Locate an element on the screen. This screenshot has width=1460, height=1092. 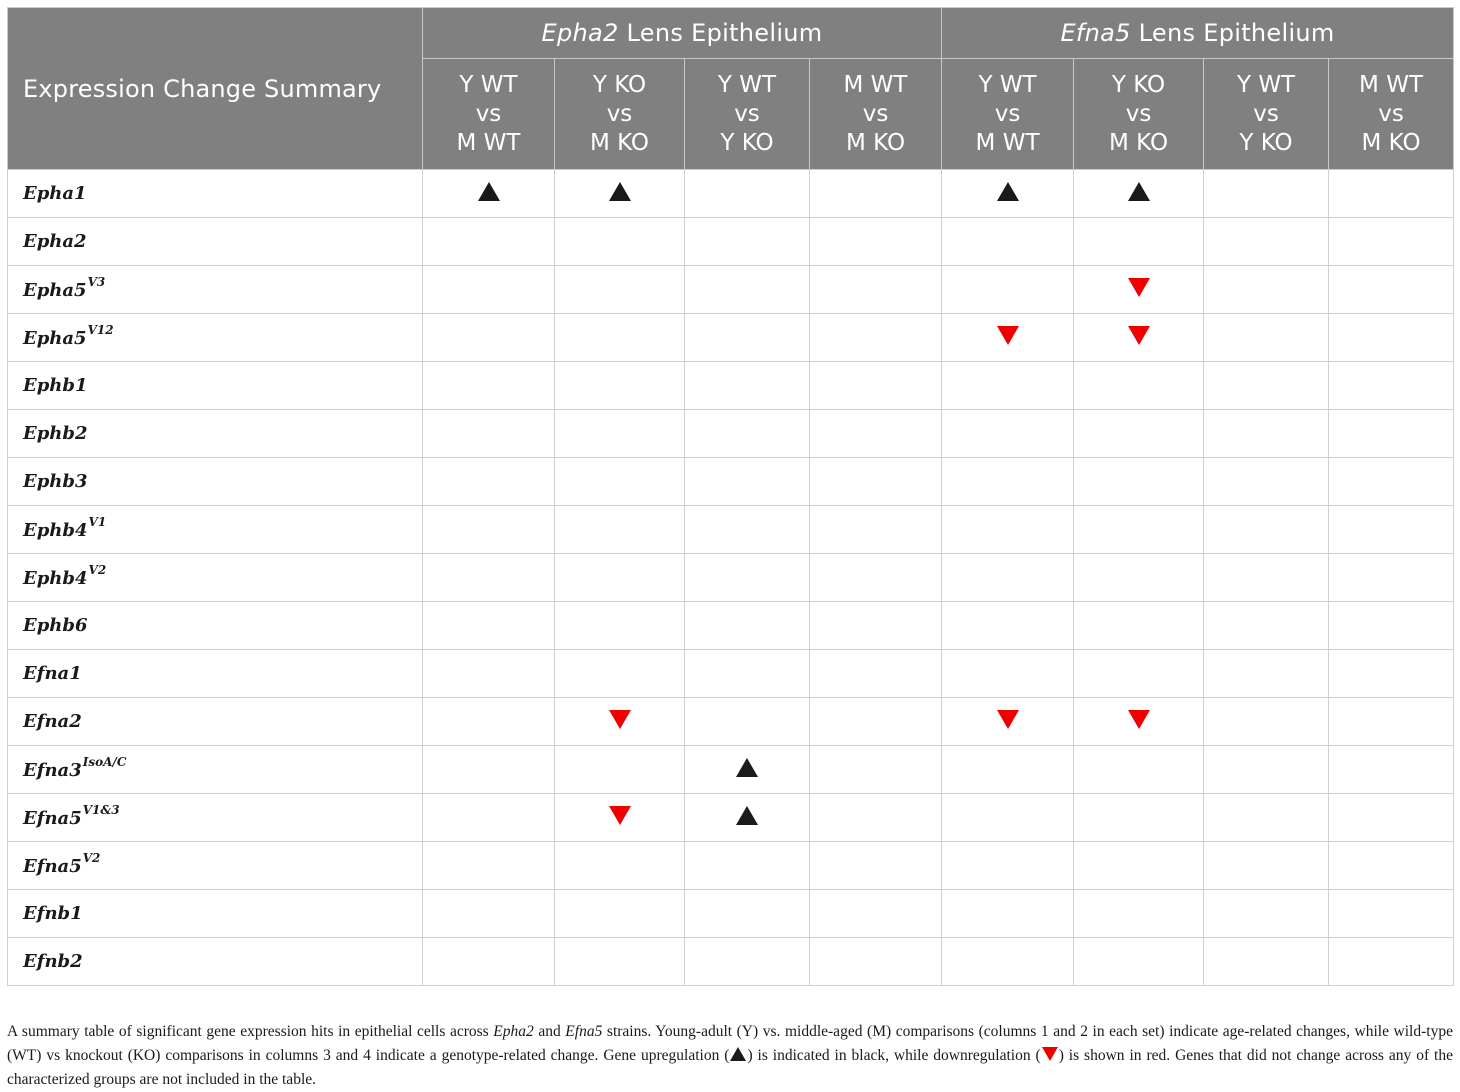
table-row: Ephb1 is located at coordinates (731, 385).